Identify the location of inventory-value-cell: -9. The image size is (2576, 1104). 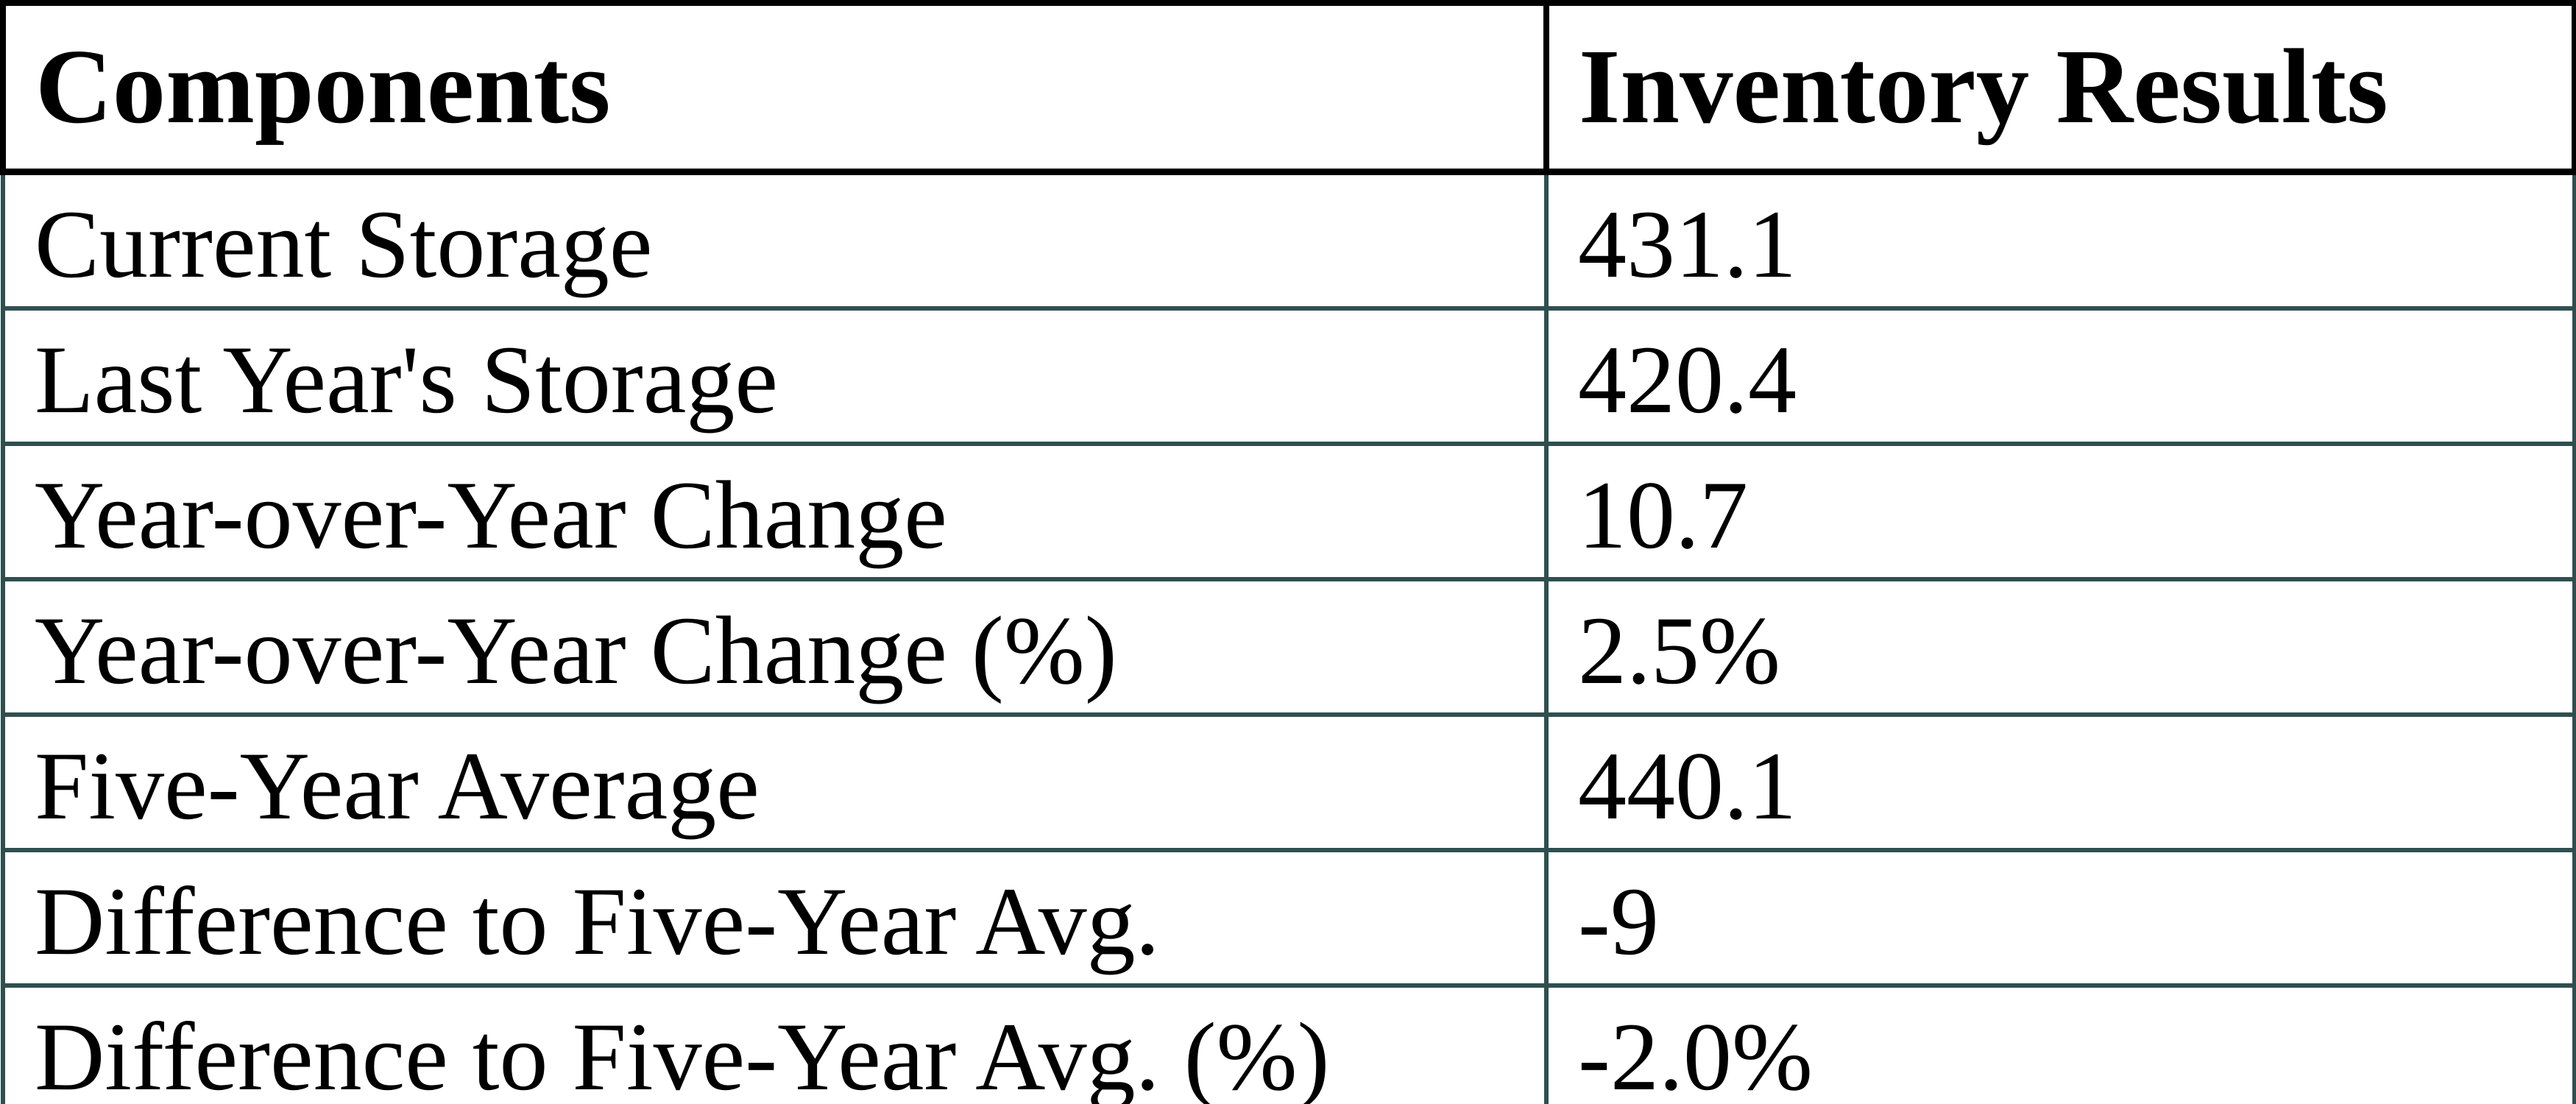
(2060, 918).